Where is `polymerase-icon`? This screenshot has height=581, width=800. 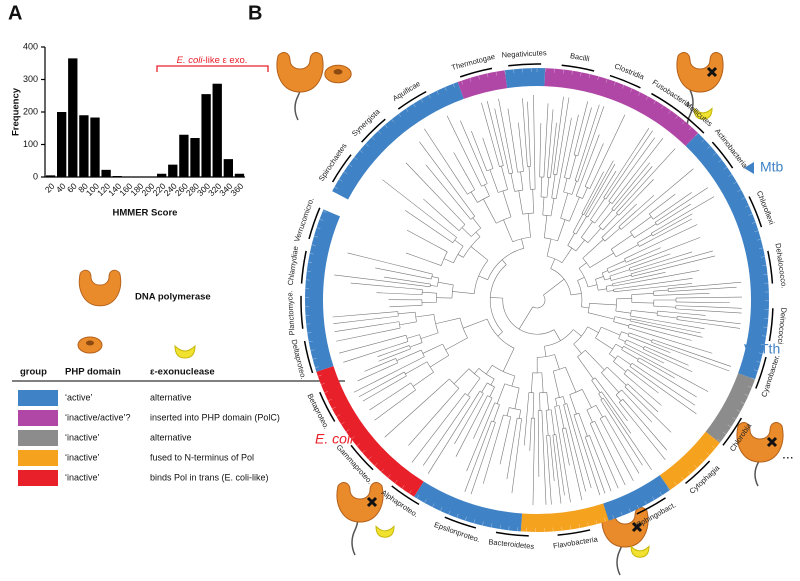
polymerase-icon is located at coordinates (300, 72).